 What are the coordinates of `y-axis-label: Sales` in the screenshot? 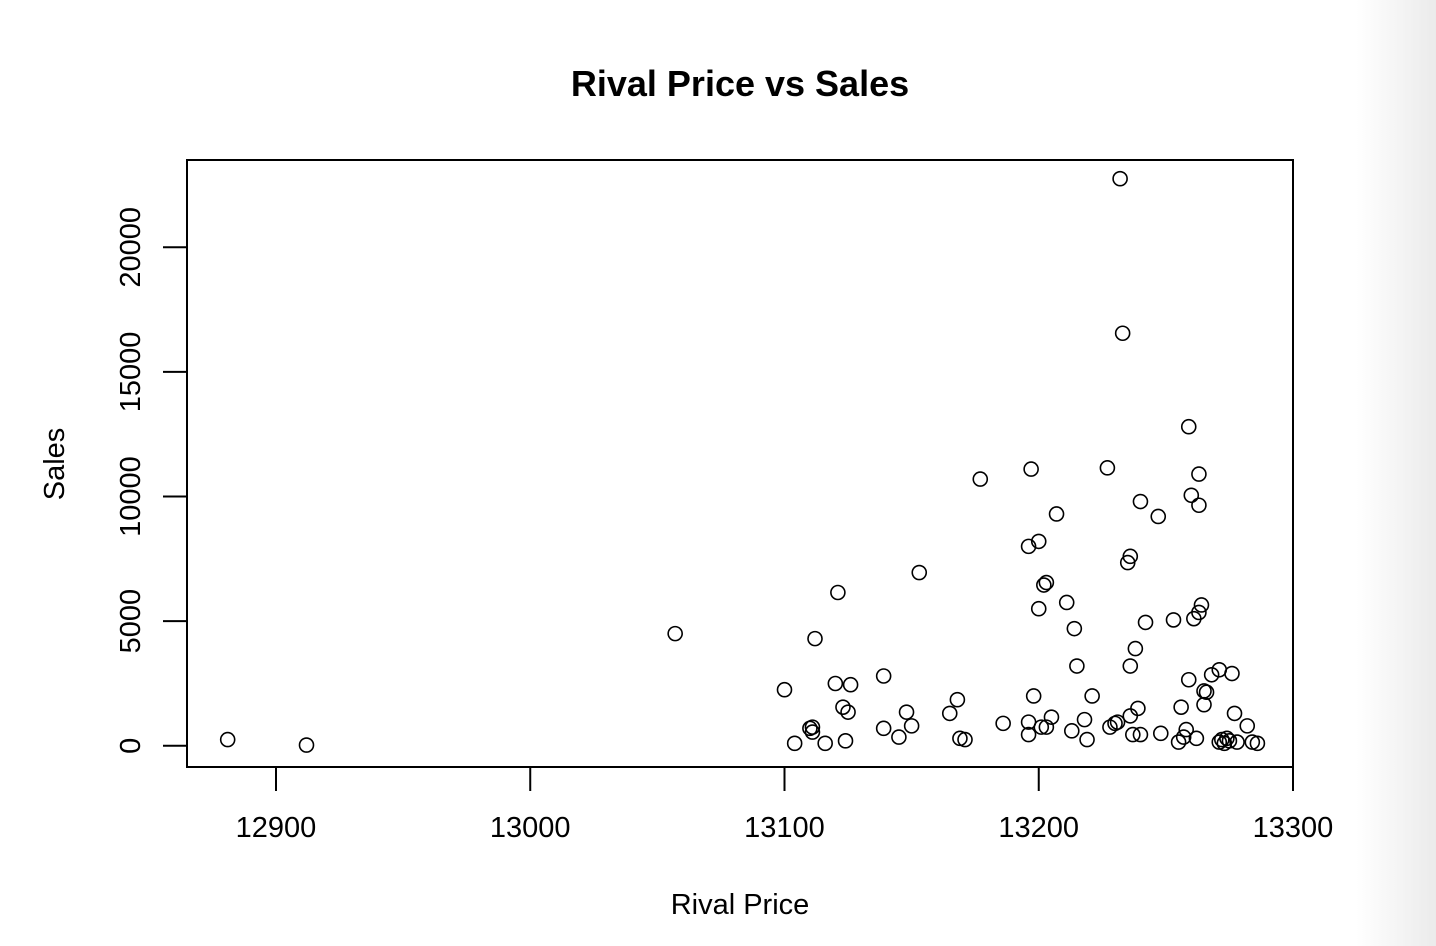 It's located at (55, 464).